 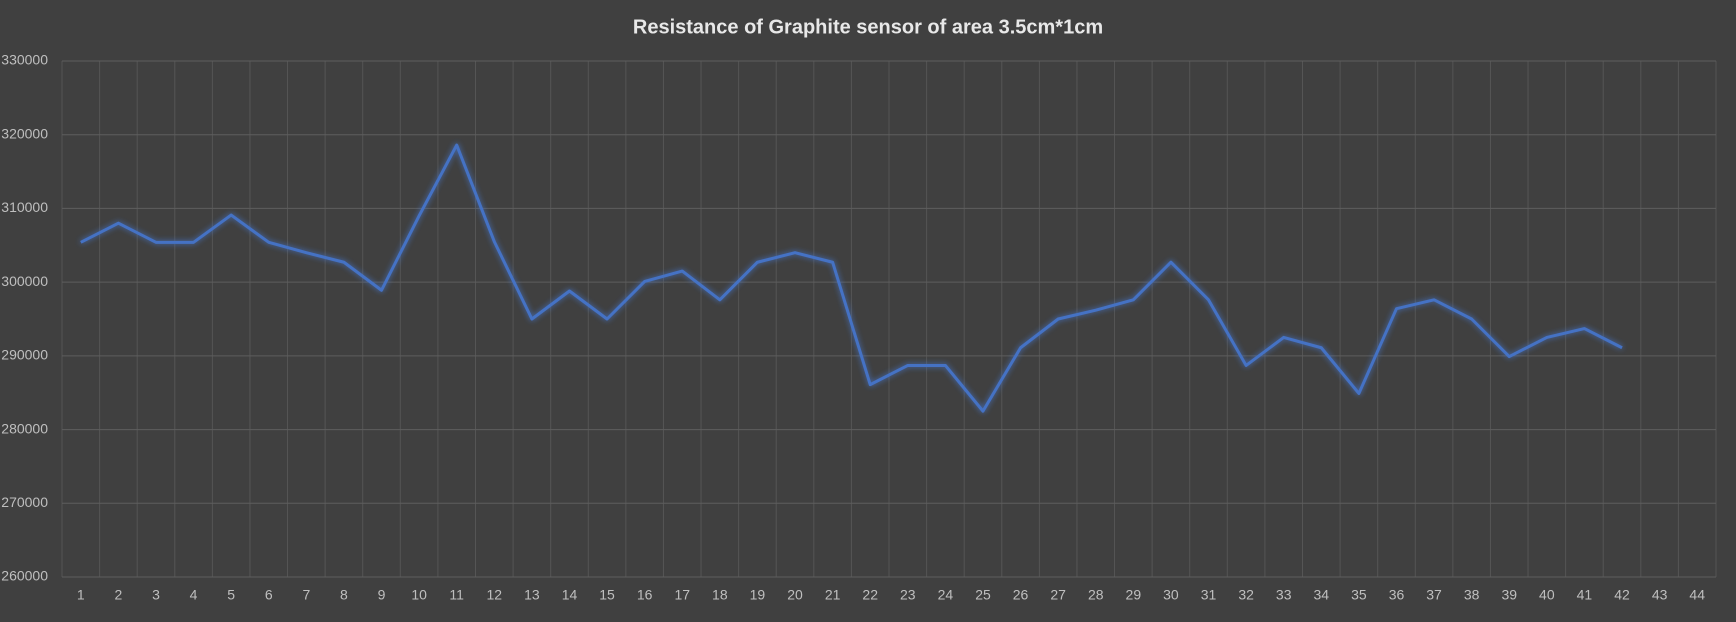 I want to click on x-tick-label: 7, so click(x=306, y=595).